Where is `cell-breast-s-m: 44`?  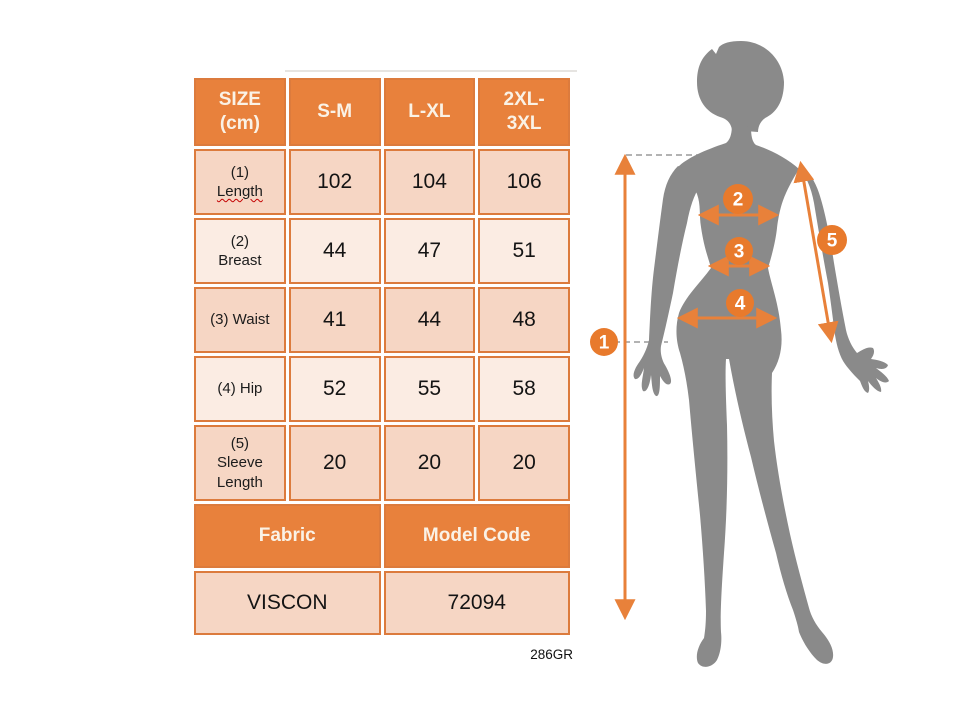
cell-breast-s-m: 44 is located at coordinates (334, 251).